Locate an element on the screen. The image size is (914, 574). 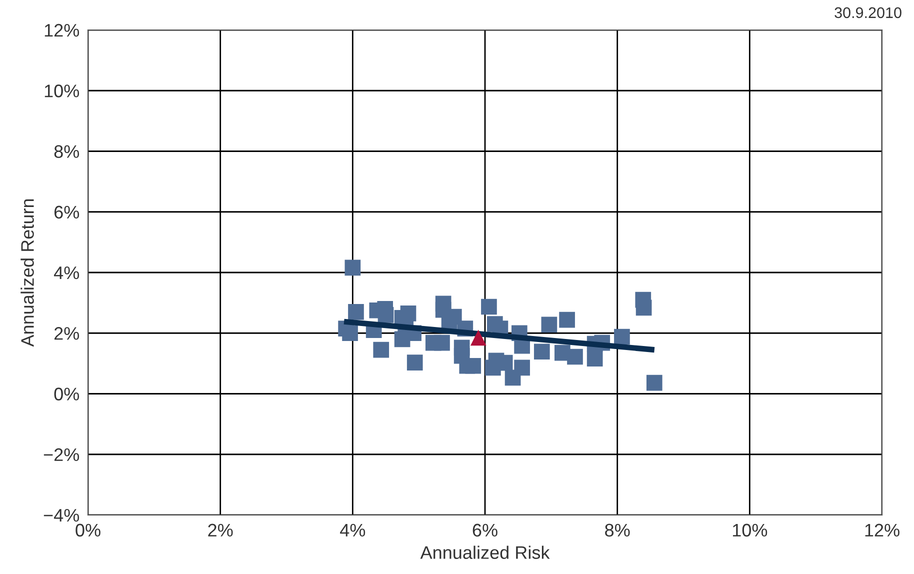
y-tick-label: 2% is located at coordinates (67, 333).